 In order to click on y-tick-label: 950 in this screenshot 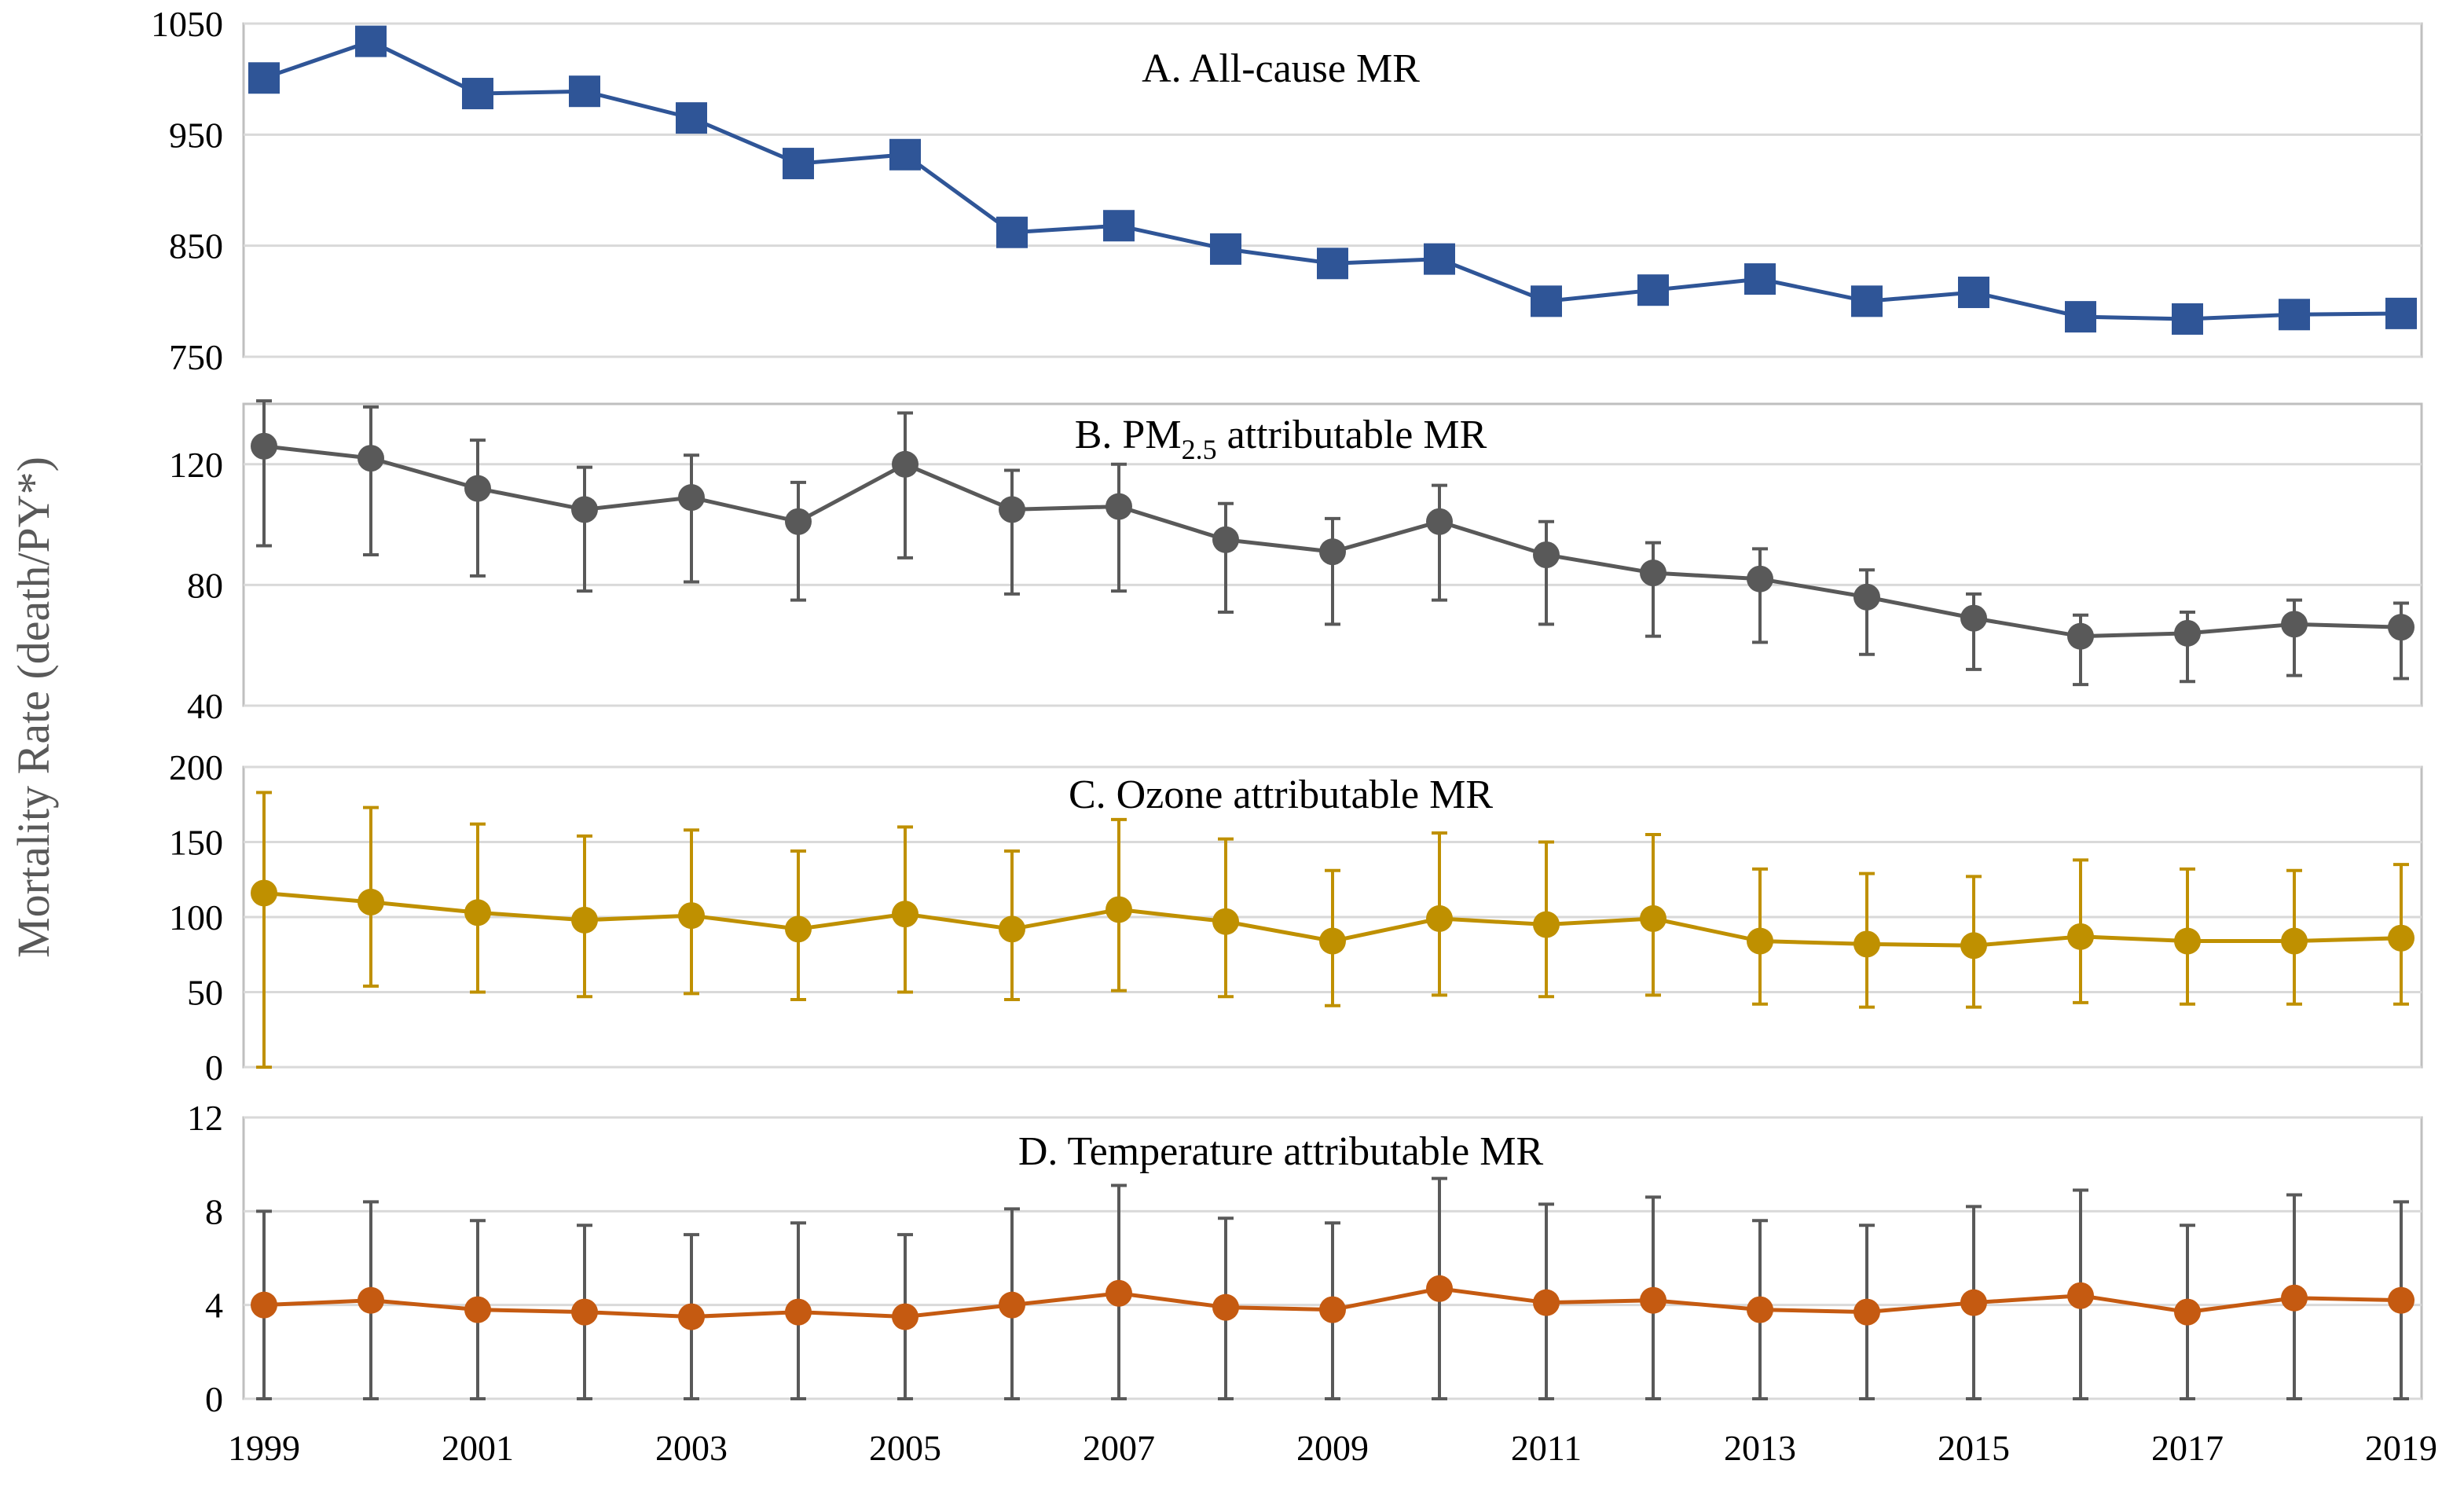, I will do `click(196, 135)`.